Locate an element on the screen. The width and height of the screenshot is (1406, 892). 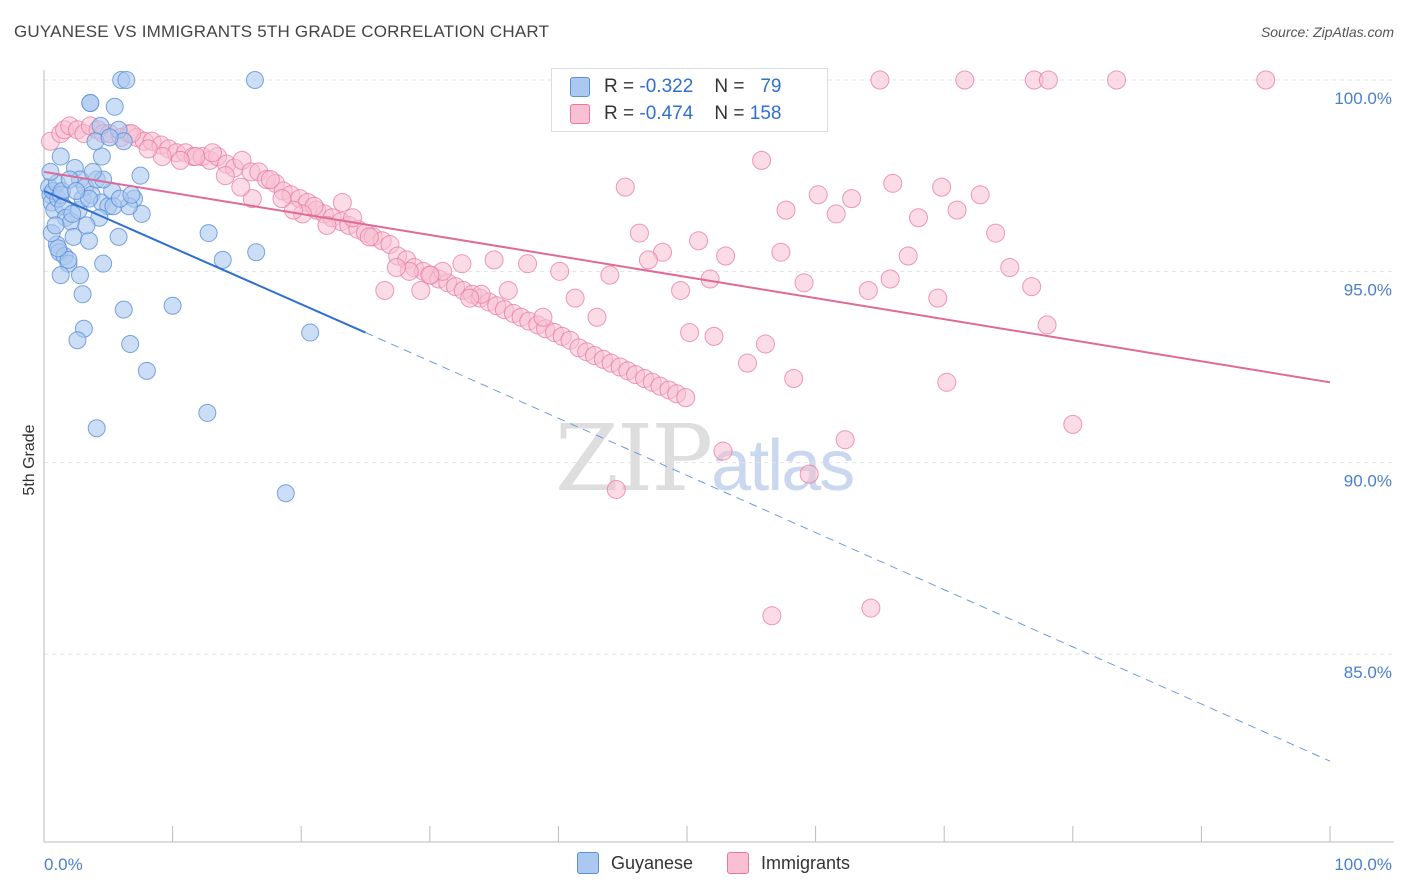
watermark-zip: ZIP is located at coordinates (634, 458).